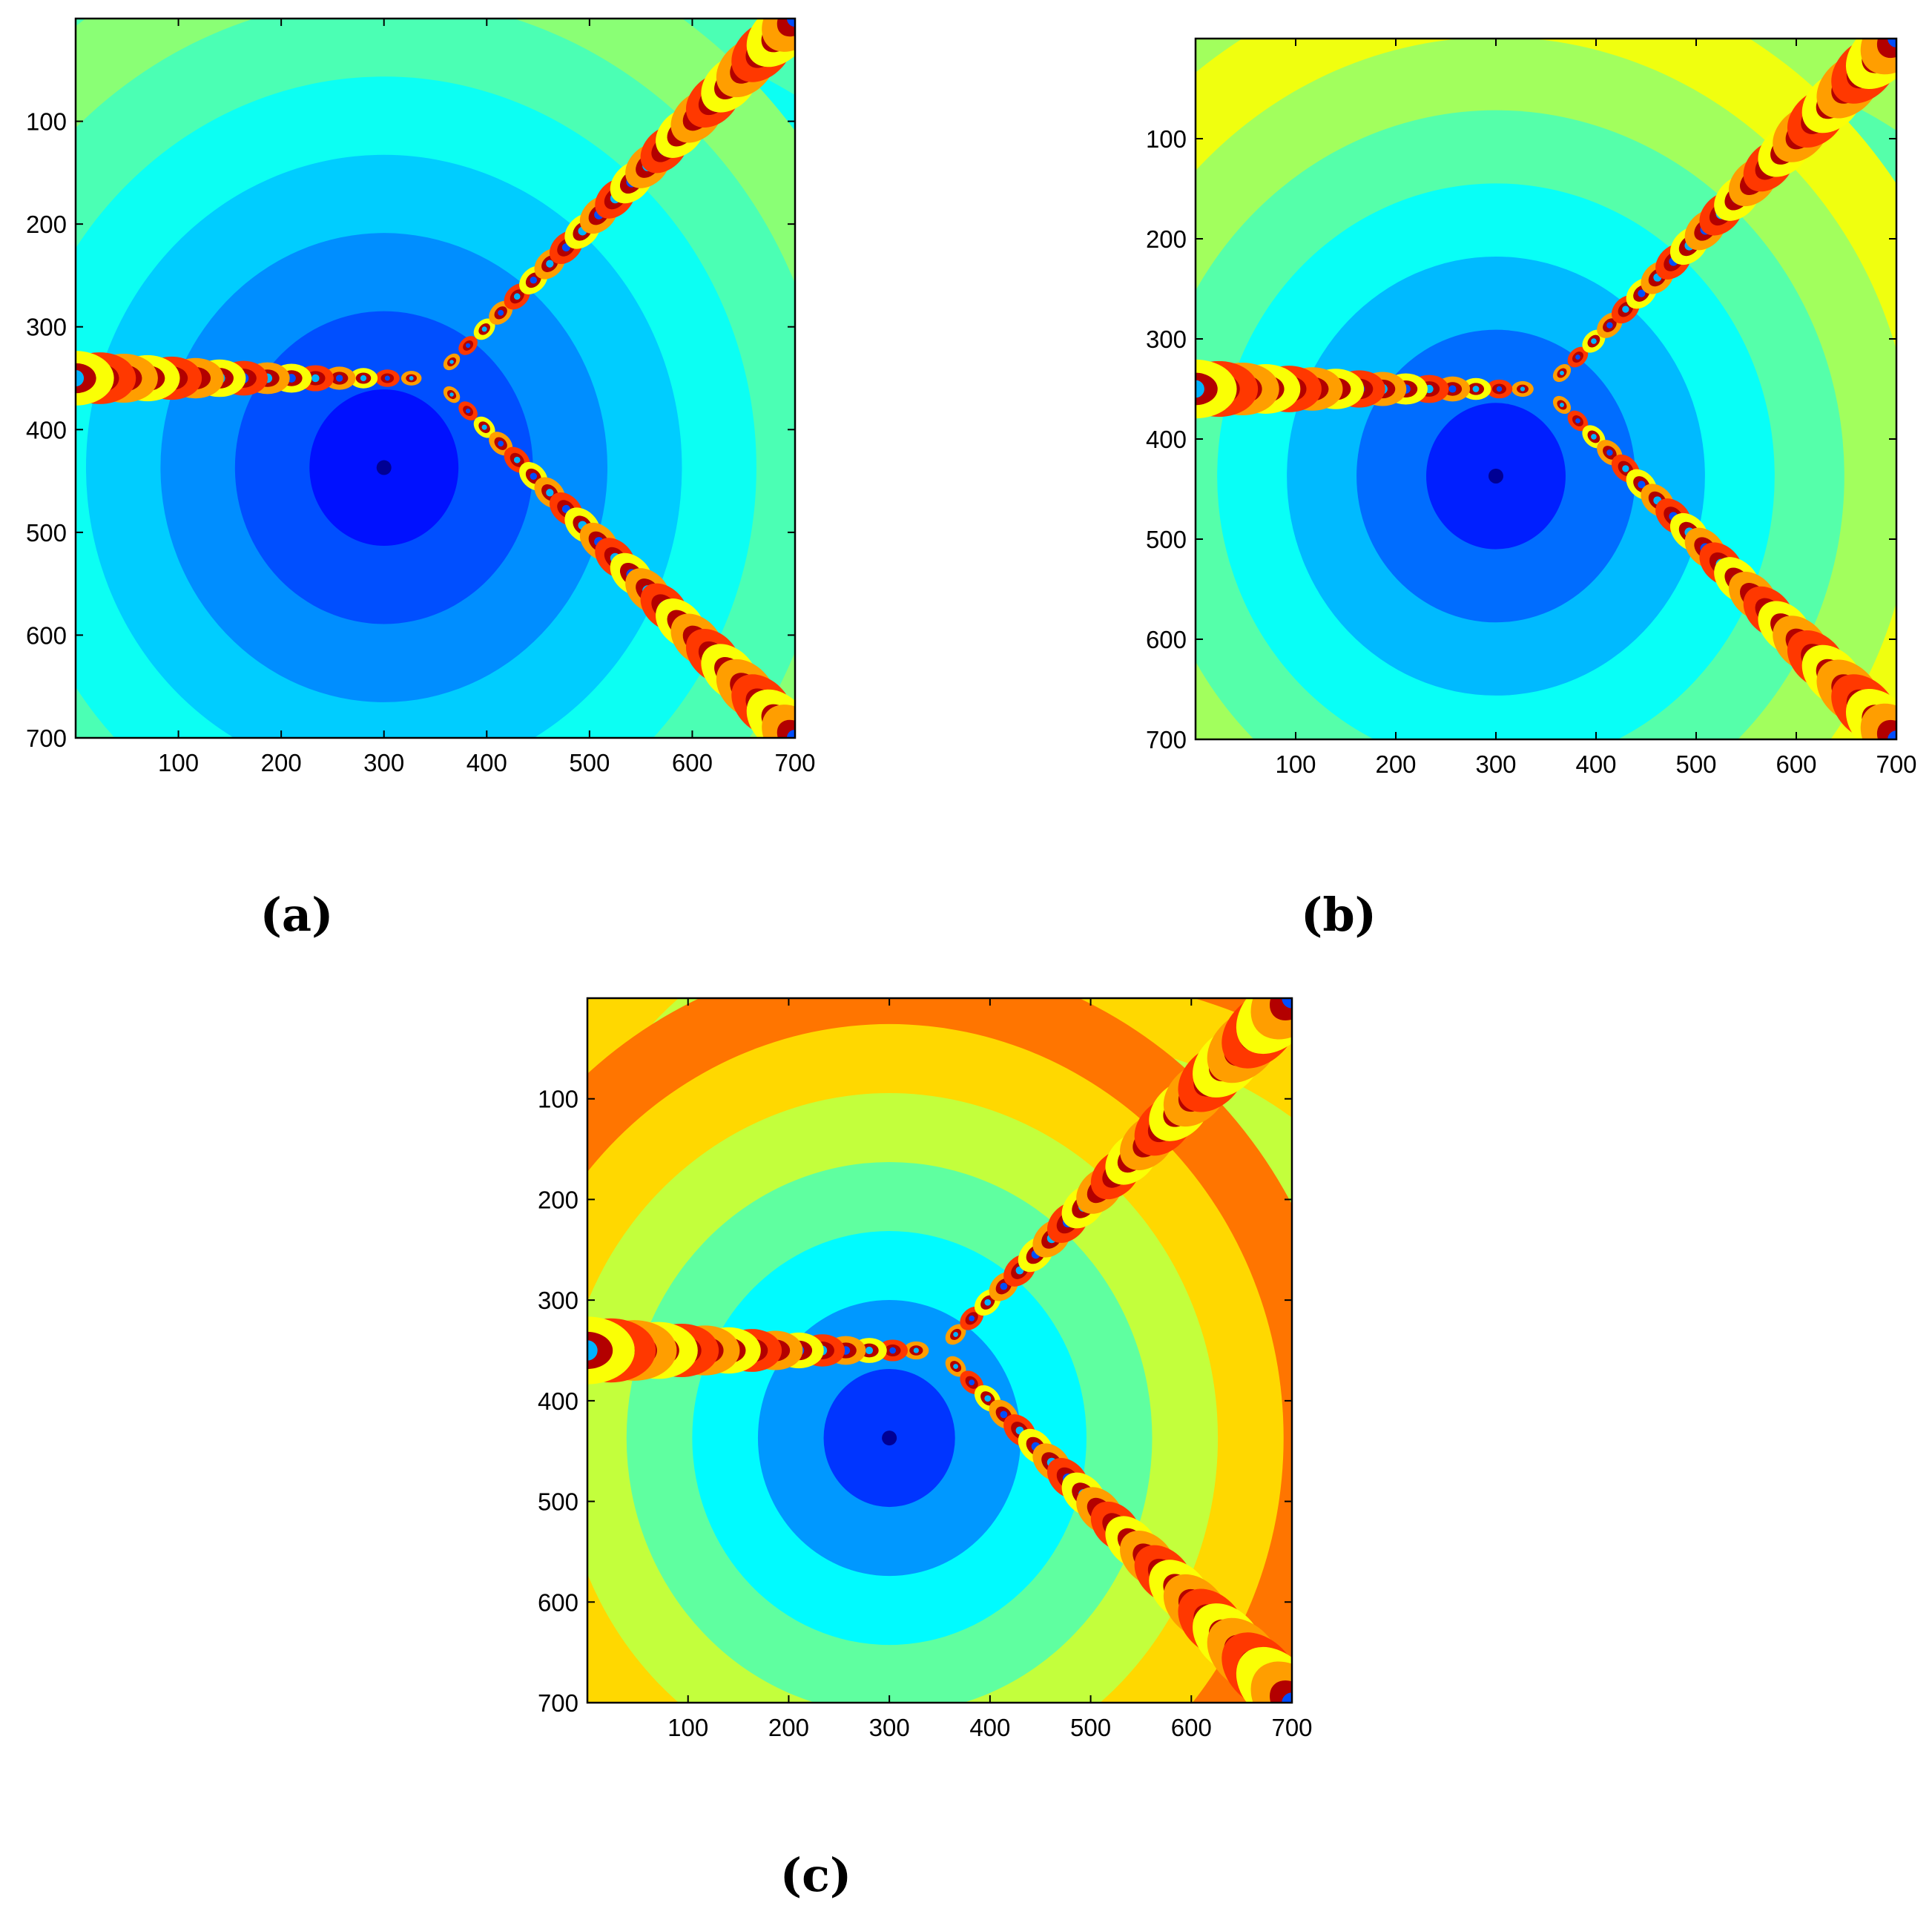 Image resolution: width=1932 pixels, height=1917 pixels. What do you see at coordinates (816, 1875) in the screenshot?
I see `panel-caption: (c)` at bounding box center [816, 1875].